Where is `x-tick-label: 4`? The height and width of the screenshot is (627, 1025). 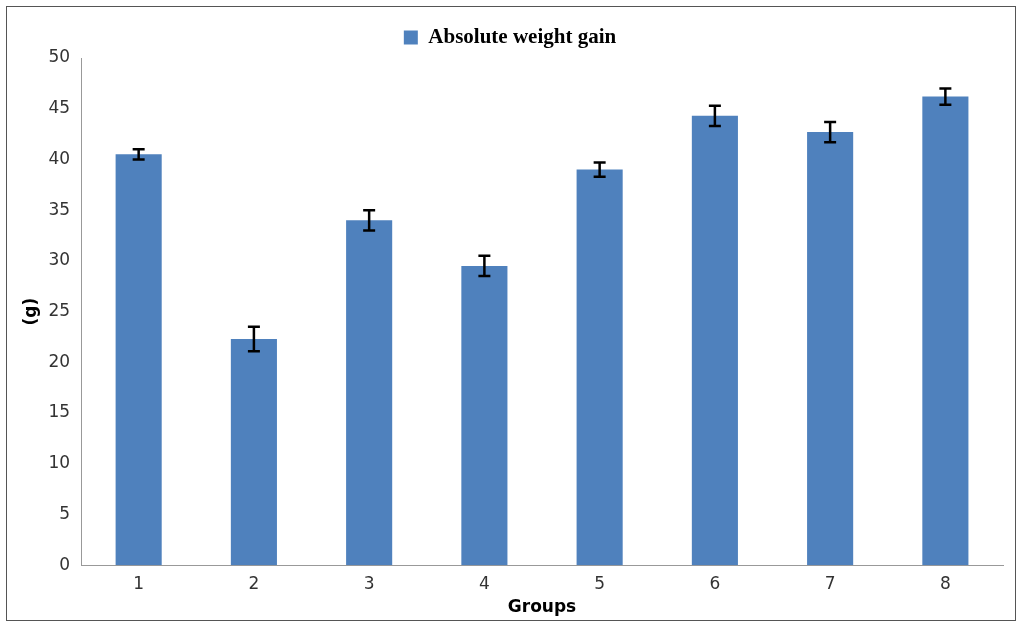
x-tick-label: 4 is located at coordinates (484, 582).